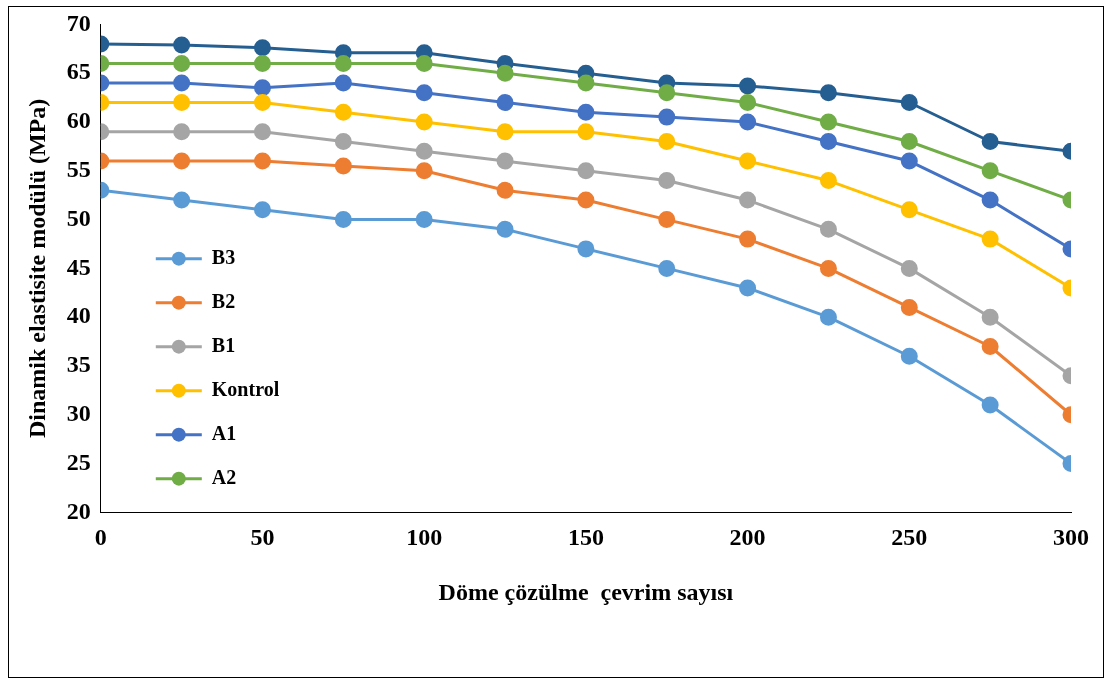 The image size is (1111, 682). What do you see at coordinates (78, 22) in the screenshot?
I see `y-tick-label: 70` at bounding box center [78, 22].